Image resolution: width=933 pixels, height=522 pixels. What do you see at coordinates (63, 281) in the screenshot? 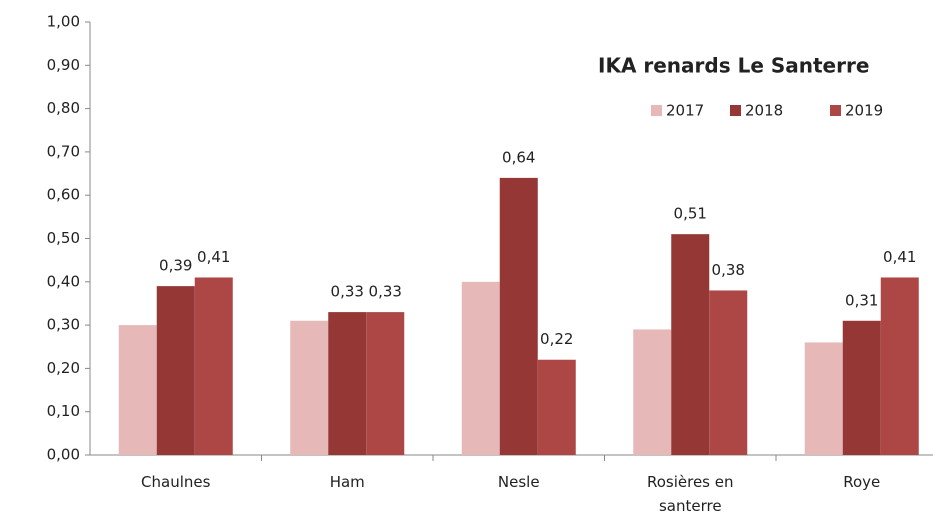
I see `y-tick-label: 0,40` at bounding box center [63, 281].